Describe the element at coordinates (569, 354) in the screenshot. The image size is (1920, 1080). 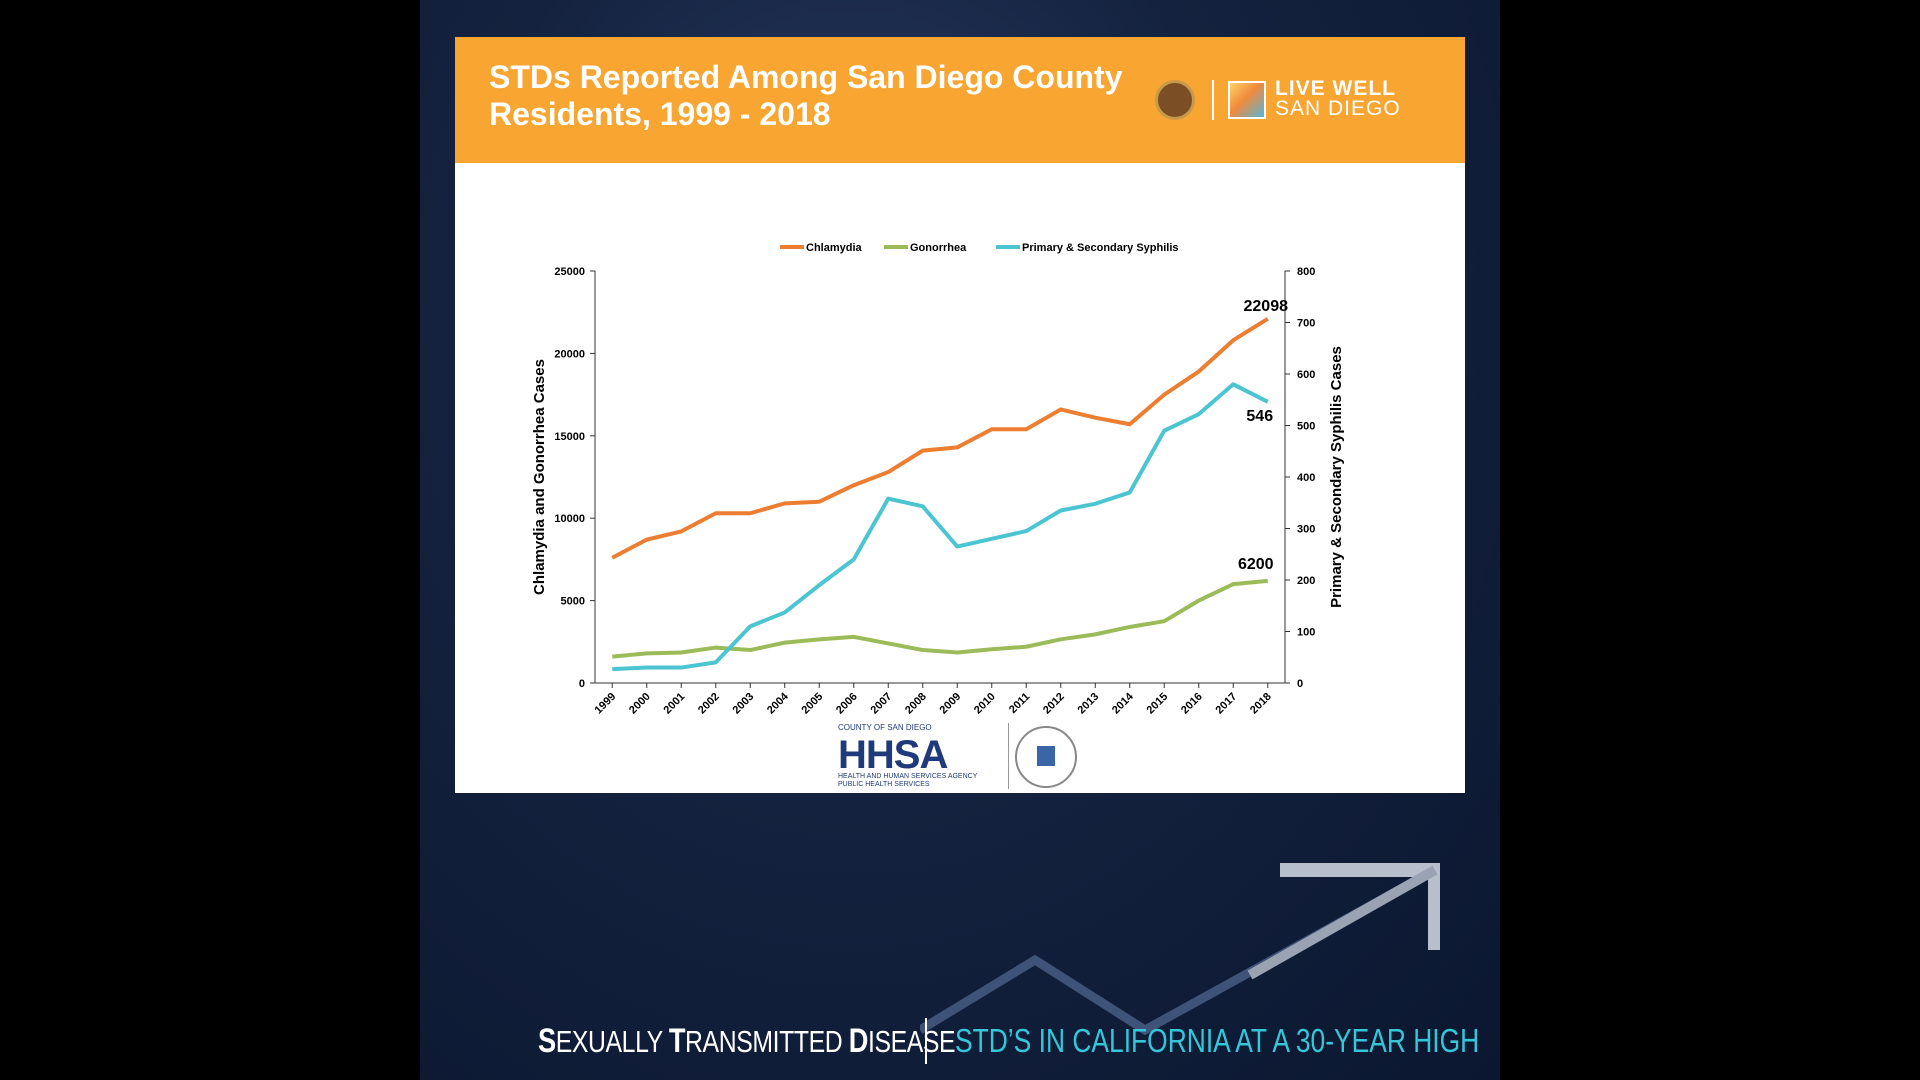
I see `y-left-tick-label: 20000` at that location.